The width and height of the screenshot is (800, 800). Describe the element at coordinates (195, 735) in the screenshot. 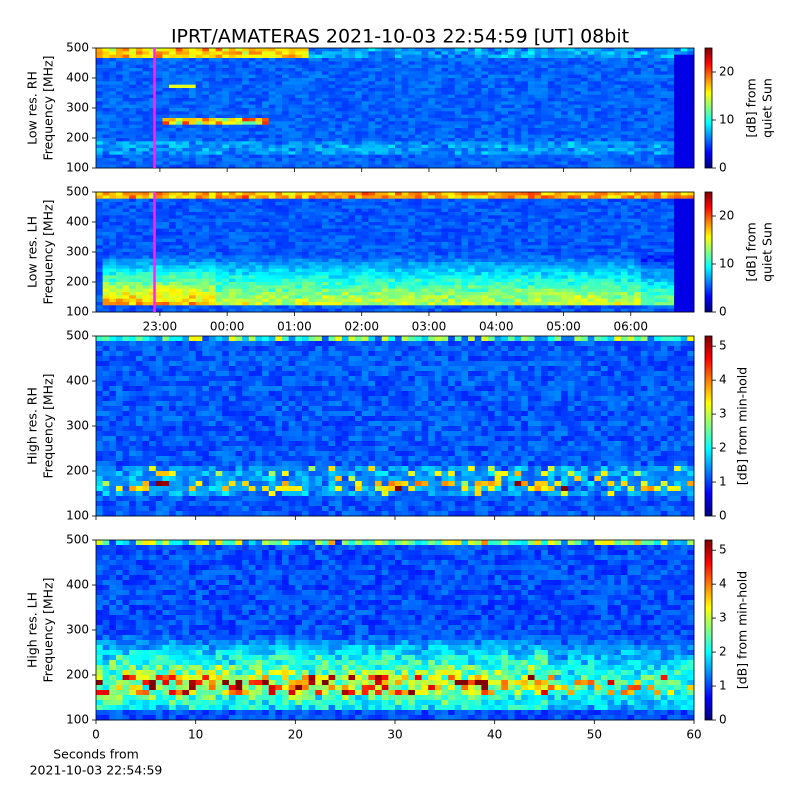

I see `x-tick-label: 10` at that location.